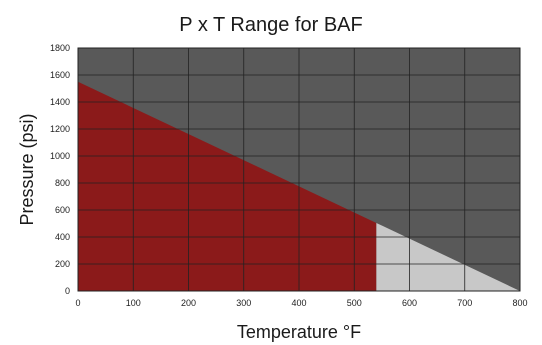 Image resolution: width=542 pixels, height=345 pixels. Describe the element at coordinates (60, 169) in the screenshot. I see `y-axis-ticks: 0 200 400 600 800 1000 1200 1400 1600 1800` at that location.